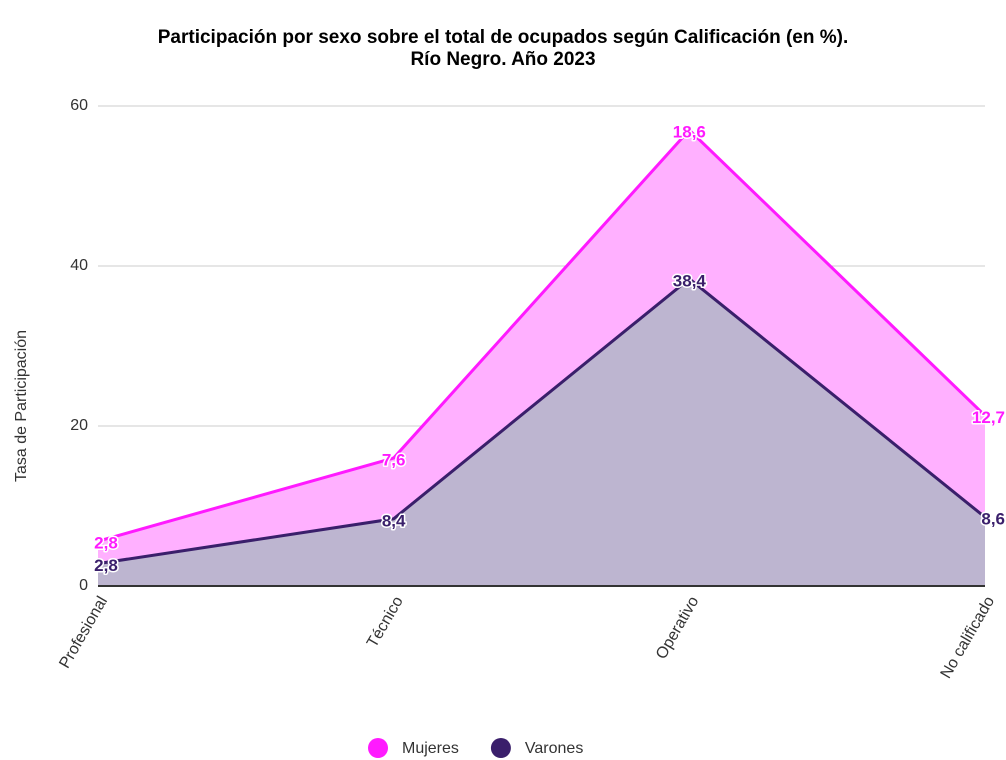 The height and width of the screenshot is (760, 1006). I want to click on x-tick-label: Profesional, so click(83, 633).